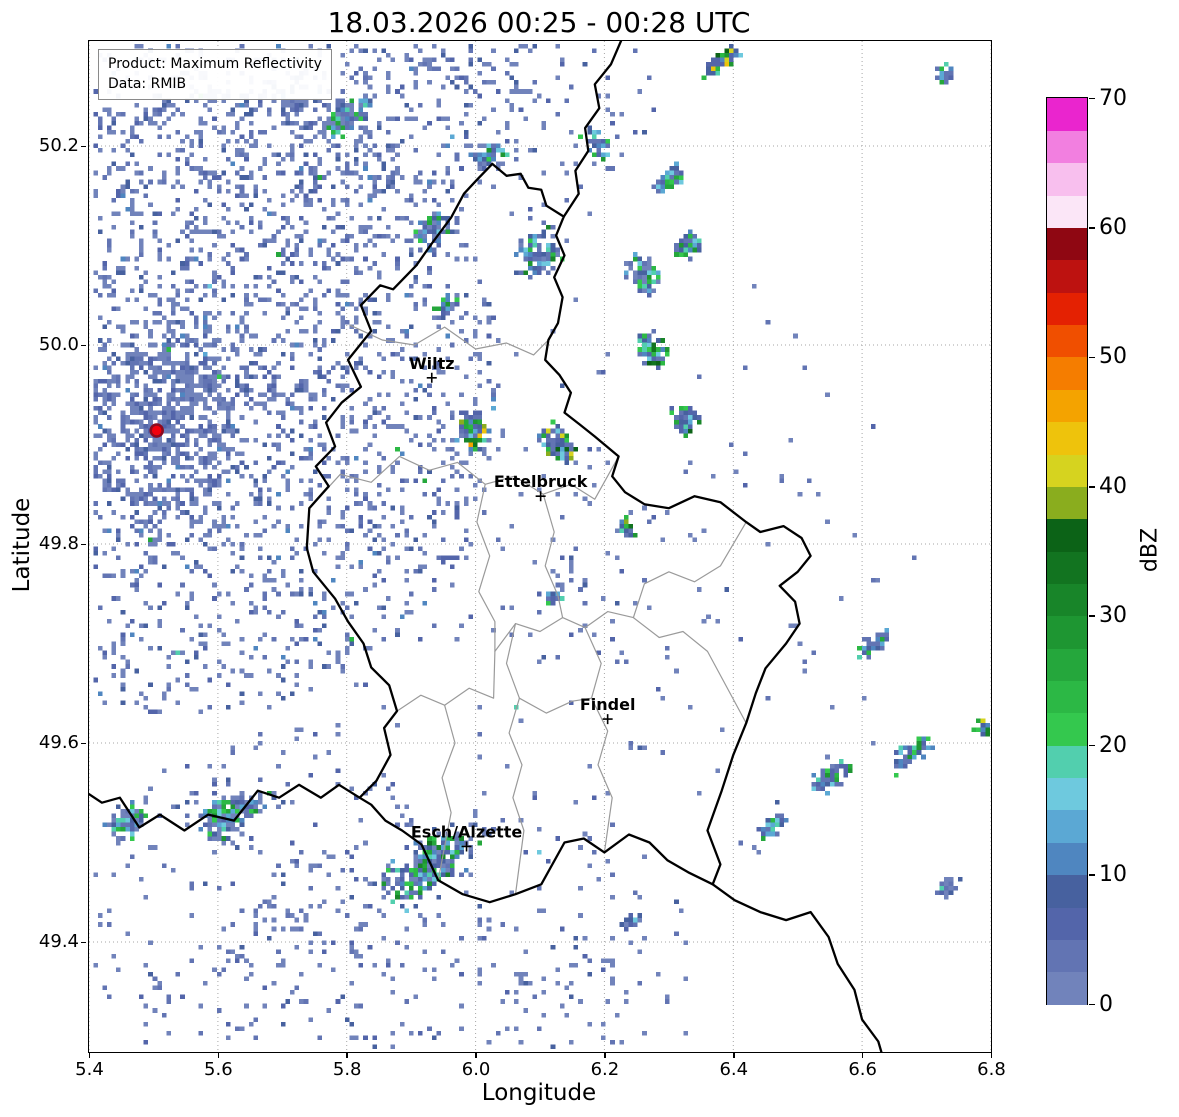  What do you see at coordinates (218, 1069) in the screenshot?
I see `x-tick-label: 5.6` at bounding box center [218, 1069].